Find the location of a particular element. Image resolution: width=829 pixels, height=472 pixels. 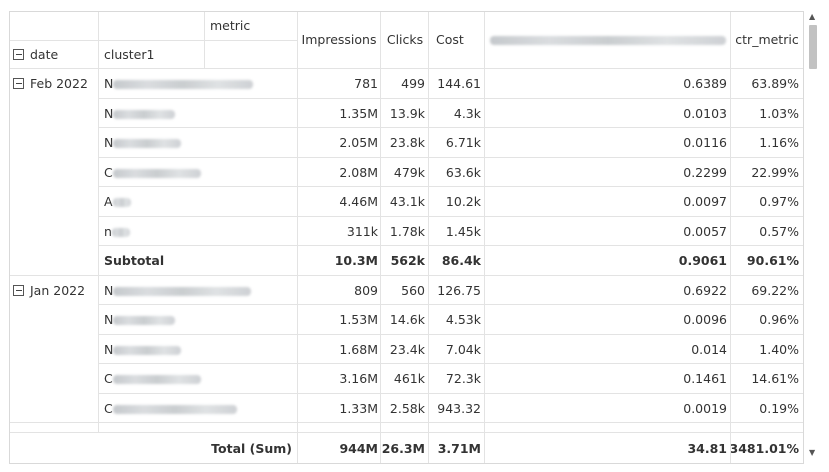

subtotal-label: Subtotal is located at coordinates (134, 260).